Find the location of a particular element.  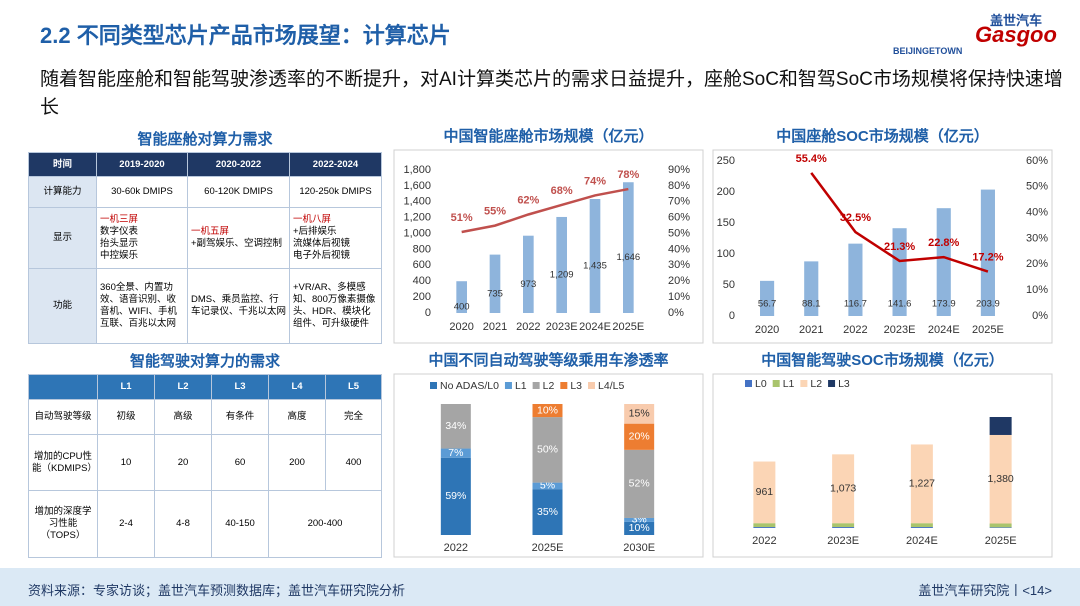

header-cell: 2019-2020 is located at coordinates (142, 164).